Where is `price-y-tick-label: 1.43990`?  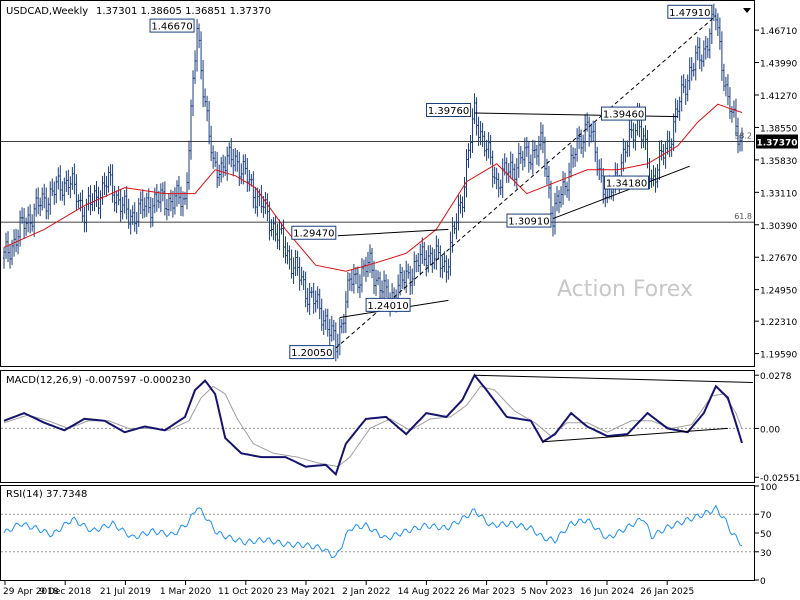
price-y-tick-label: 1.43990 is located at coordinates (778, 65).